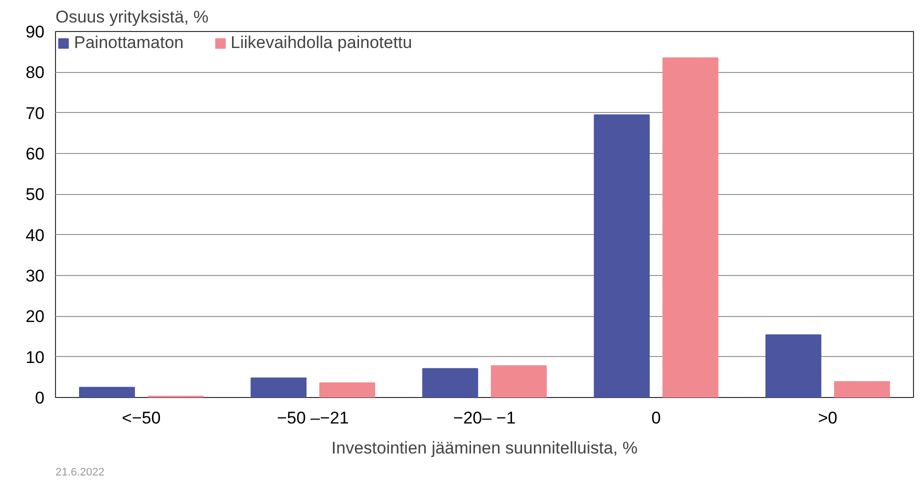 The width and height of the screenshot is (923, 484). I want to click on legend-label: Painottamaton, so click(129, 43).